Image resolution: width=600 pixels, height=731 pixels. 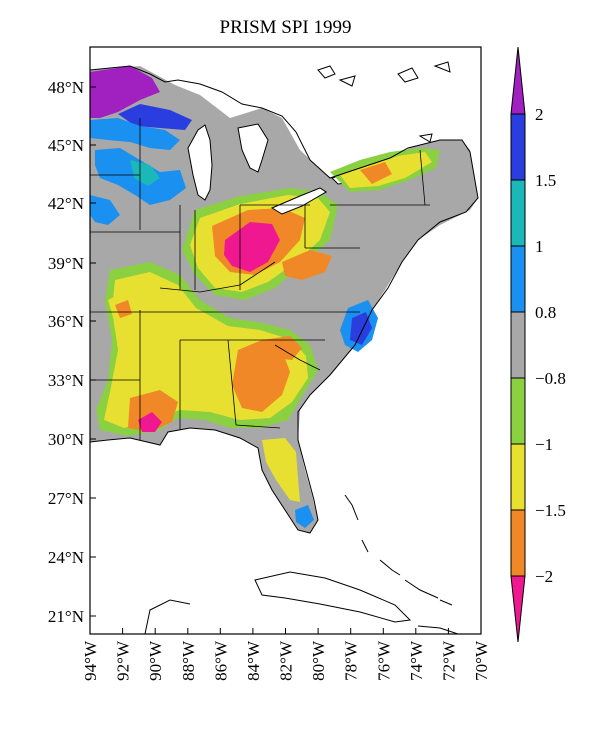 What do you see at coordinates (145, 173) in the screenshot?
I see `region-wet-cyan` at bounding box center [145, 173].